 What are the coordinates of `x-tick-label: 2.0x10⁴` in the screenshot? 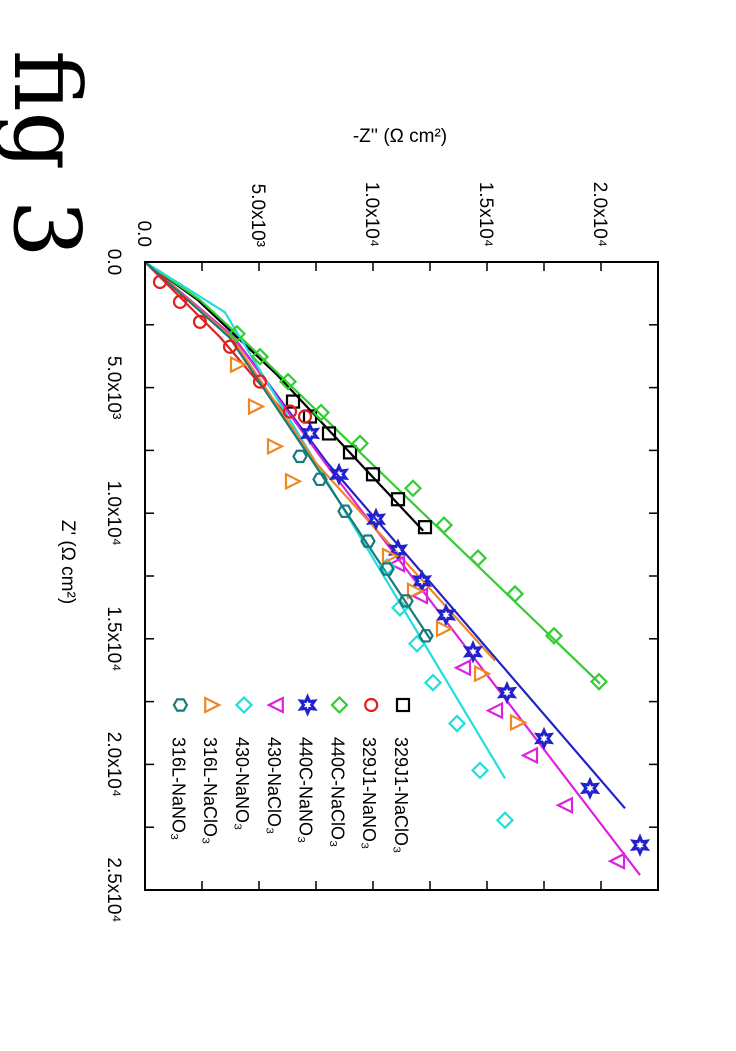 It's located at (113, 764).